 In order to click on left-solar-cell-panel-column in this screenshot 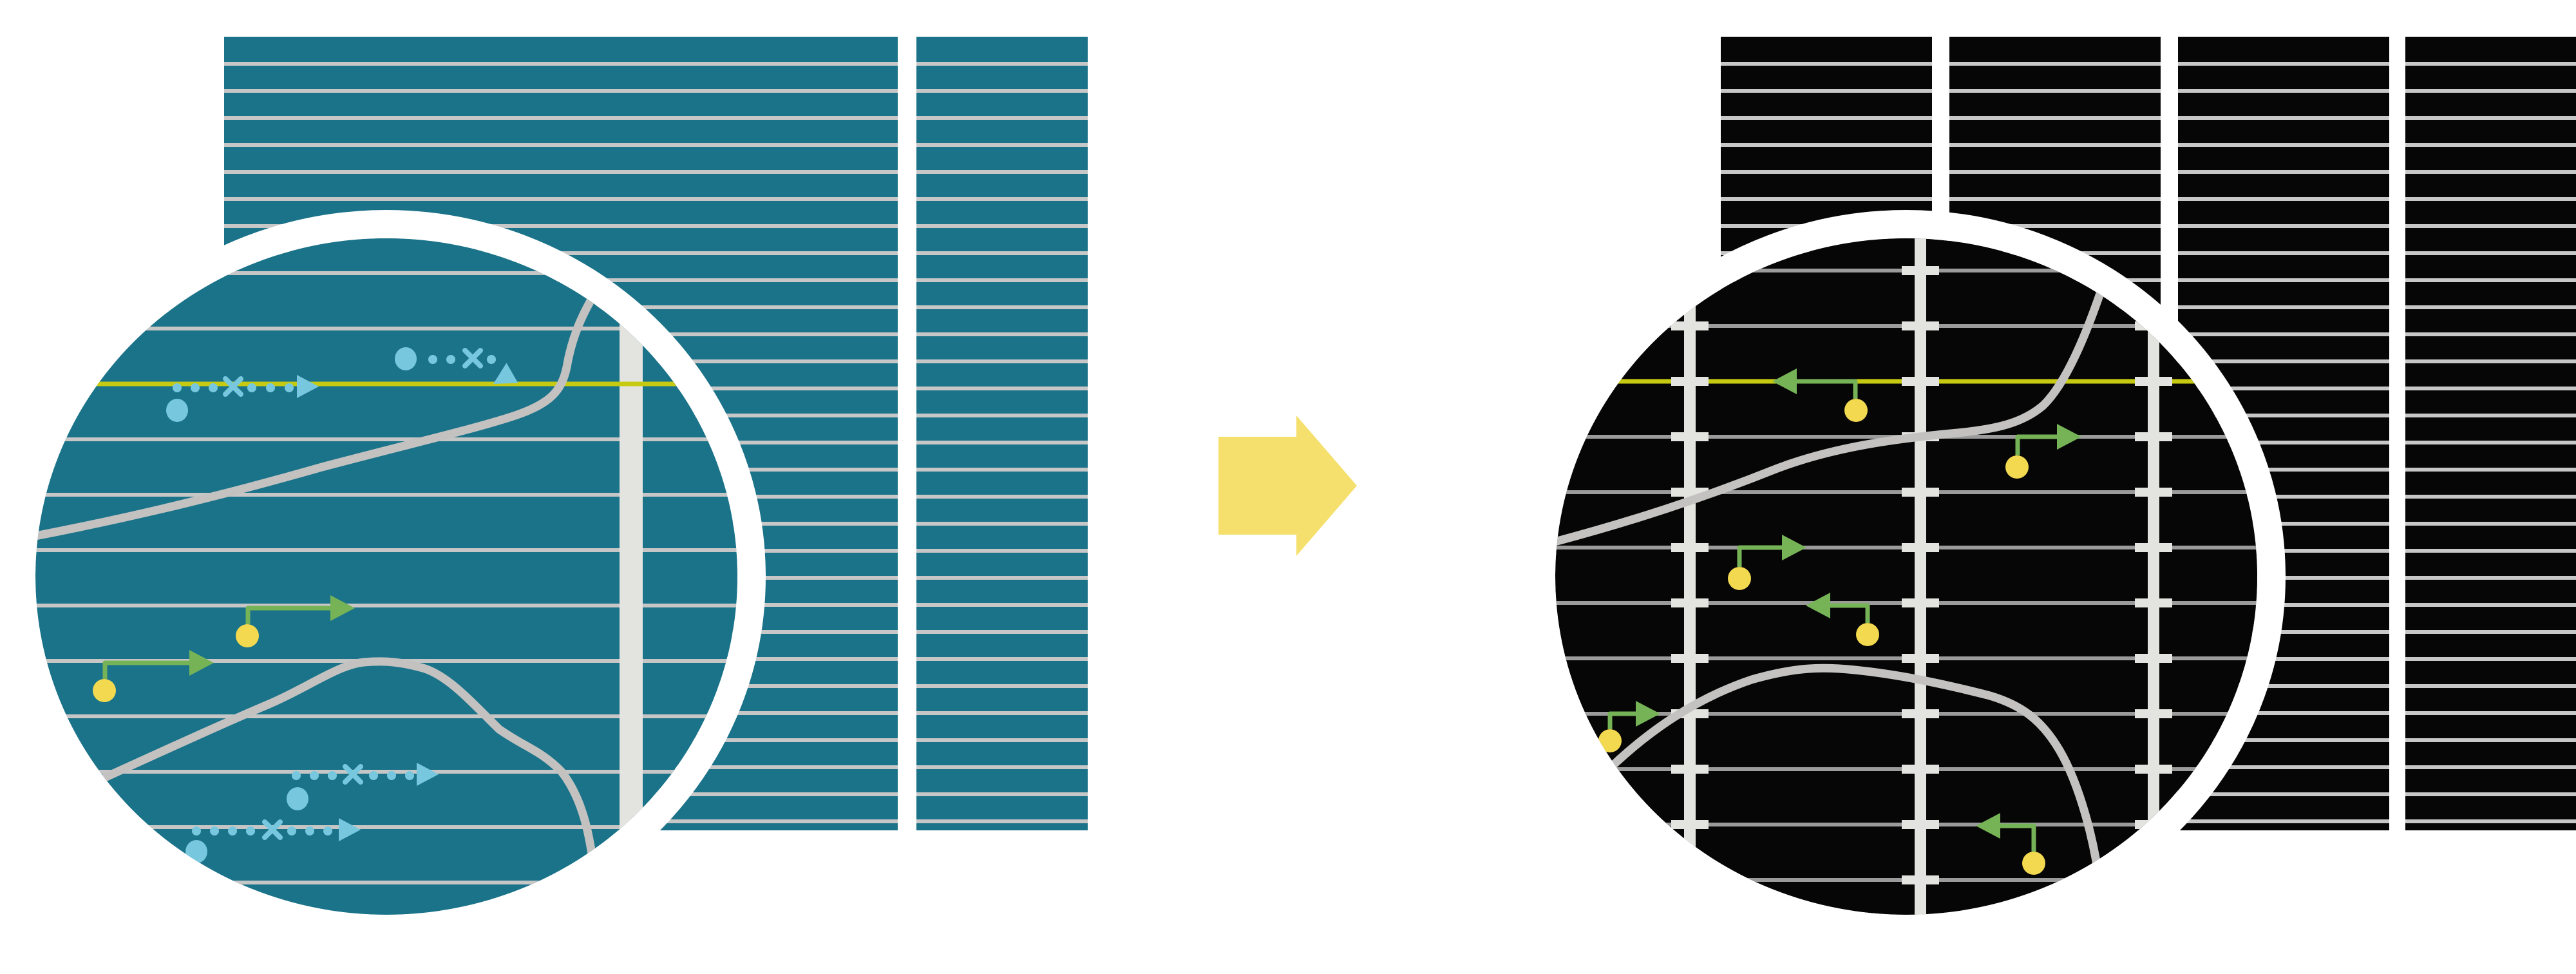, I will do `click(1002, 433)`.